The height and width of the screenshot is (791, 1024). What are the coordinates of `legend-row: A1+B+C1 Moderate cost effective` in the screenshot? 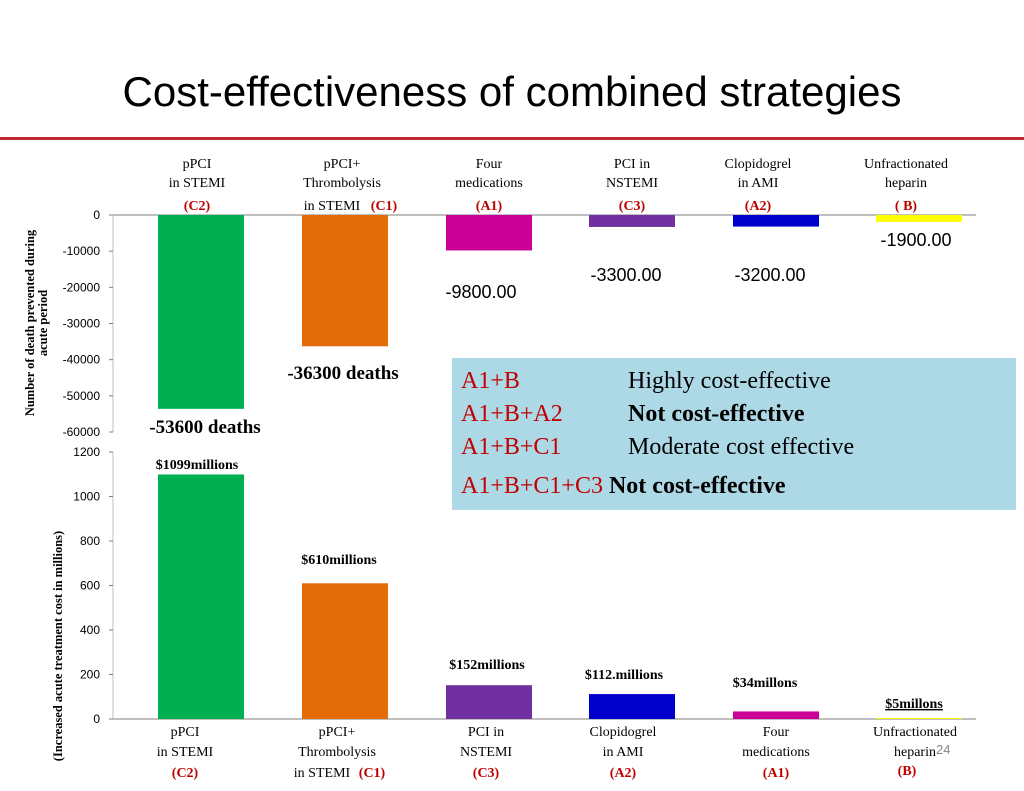 It's located at (738, 450).